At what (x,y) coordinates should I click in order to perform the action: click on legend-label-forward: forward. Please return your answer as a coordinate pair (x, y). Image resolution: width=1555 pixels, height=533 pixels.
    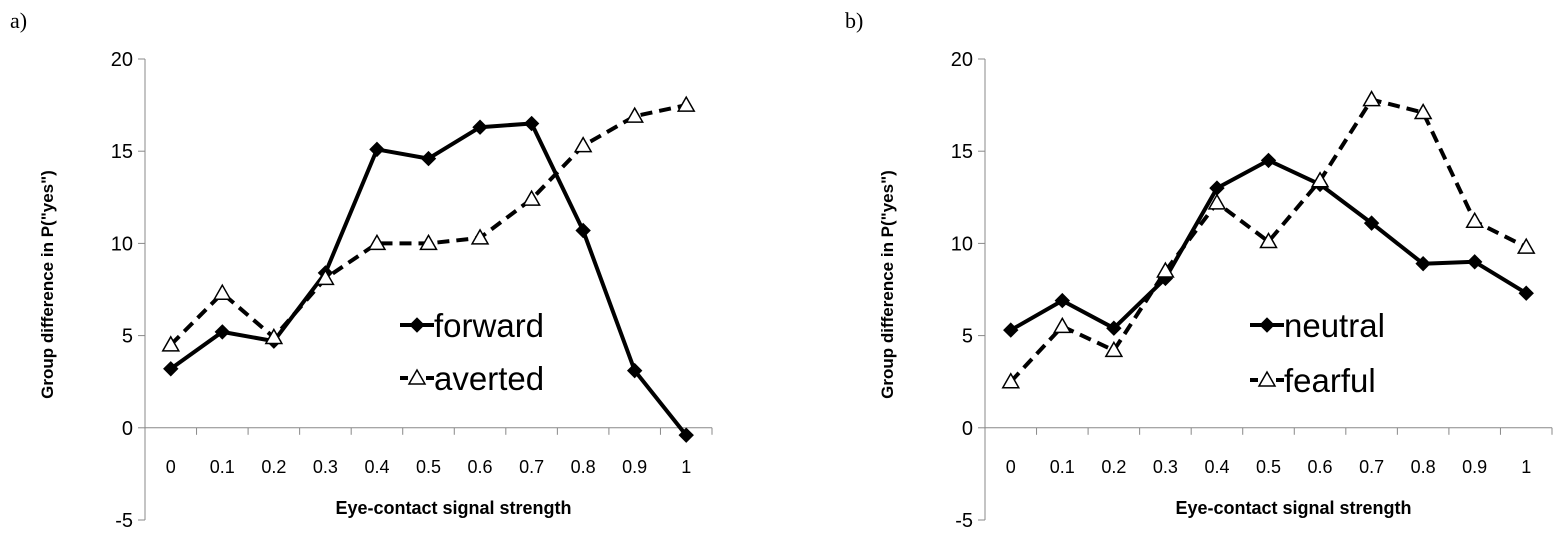
    Looking at the image, I should click on (489, 325).